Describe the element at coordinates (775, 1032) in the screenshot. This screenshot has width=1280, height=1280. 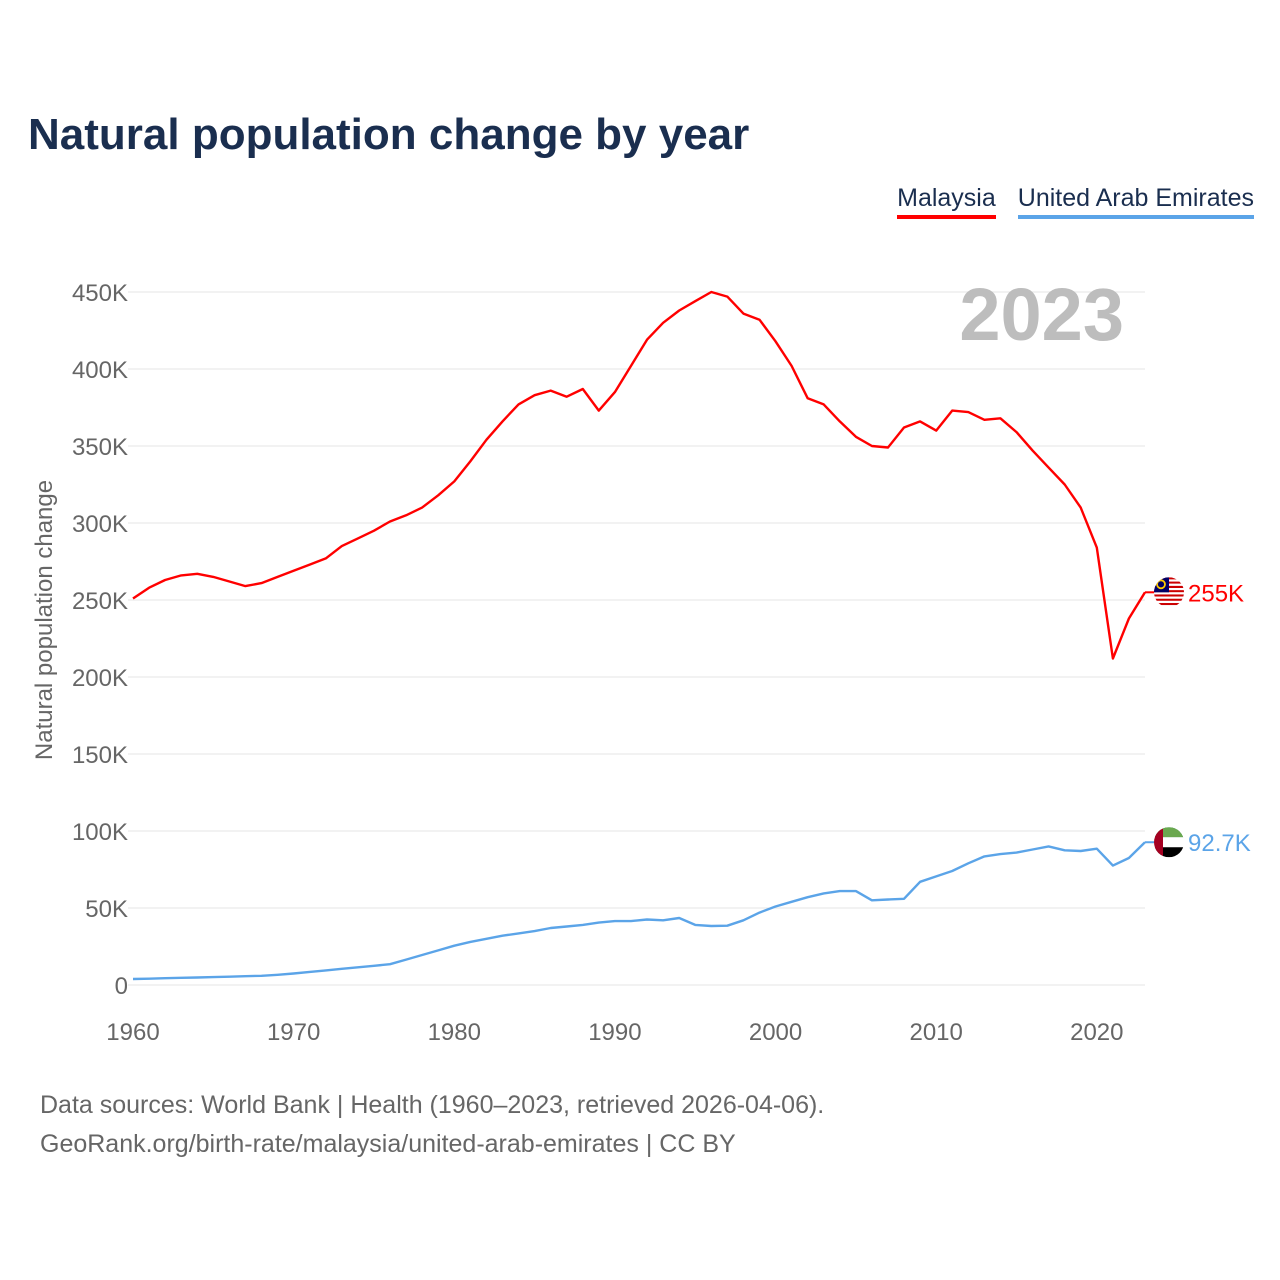
I see `x-tick-label: 2000` at that location.